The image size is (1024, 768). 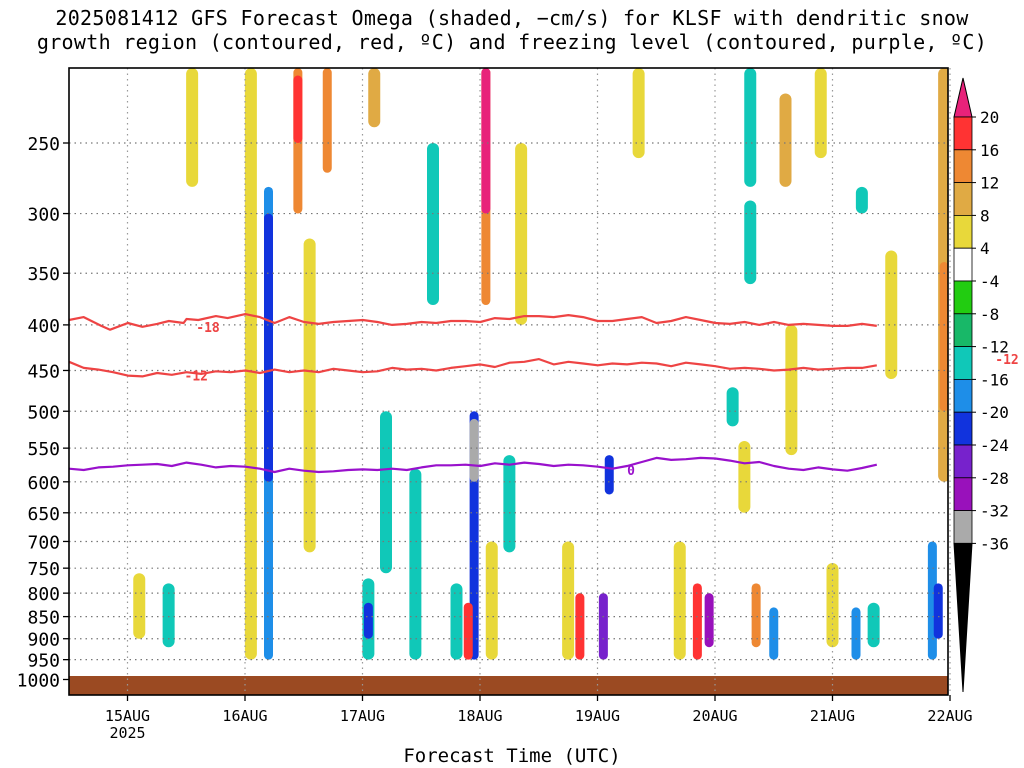 What do you see at coordinates (43, 274) in the screenshot?
I see `y-tick-label: 350` at bounding box center [43, 274].